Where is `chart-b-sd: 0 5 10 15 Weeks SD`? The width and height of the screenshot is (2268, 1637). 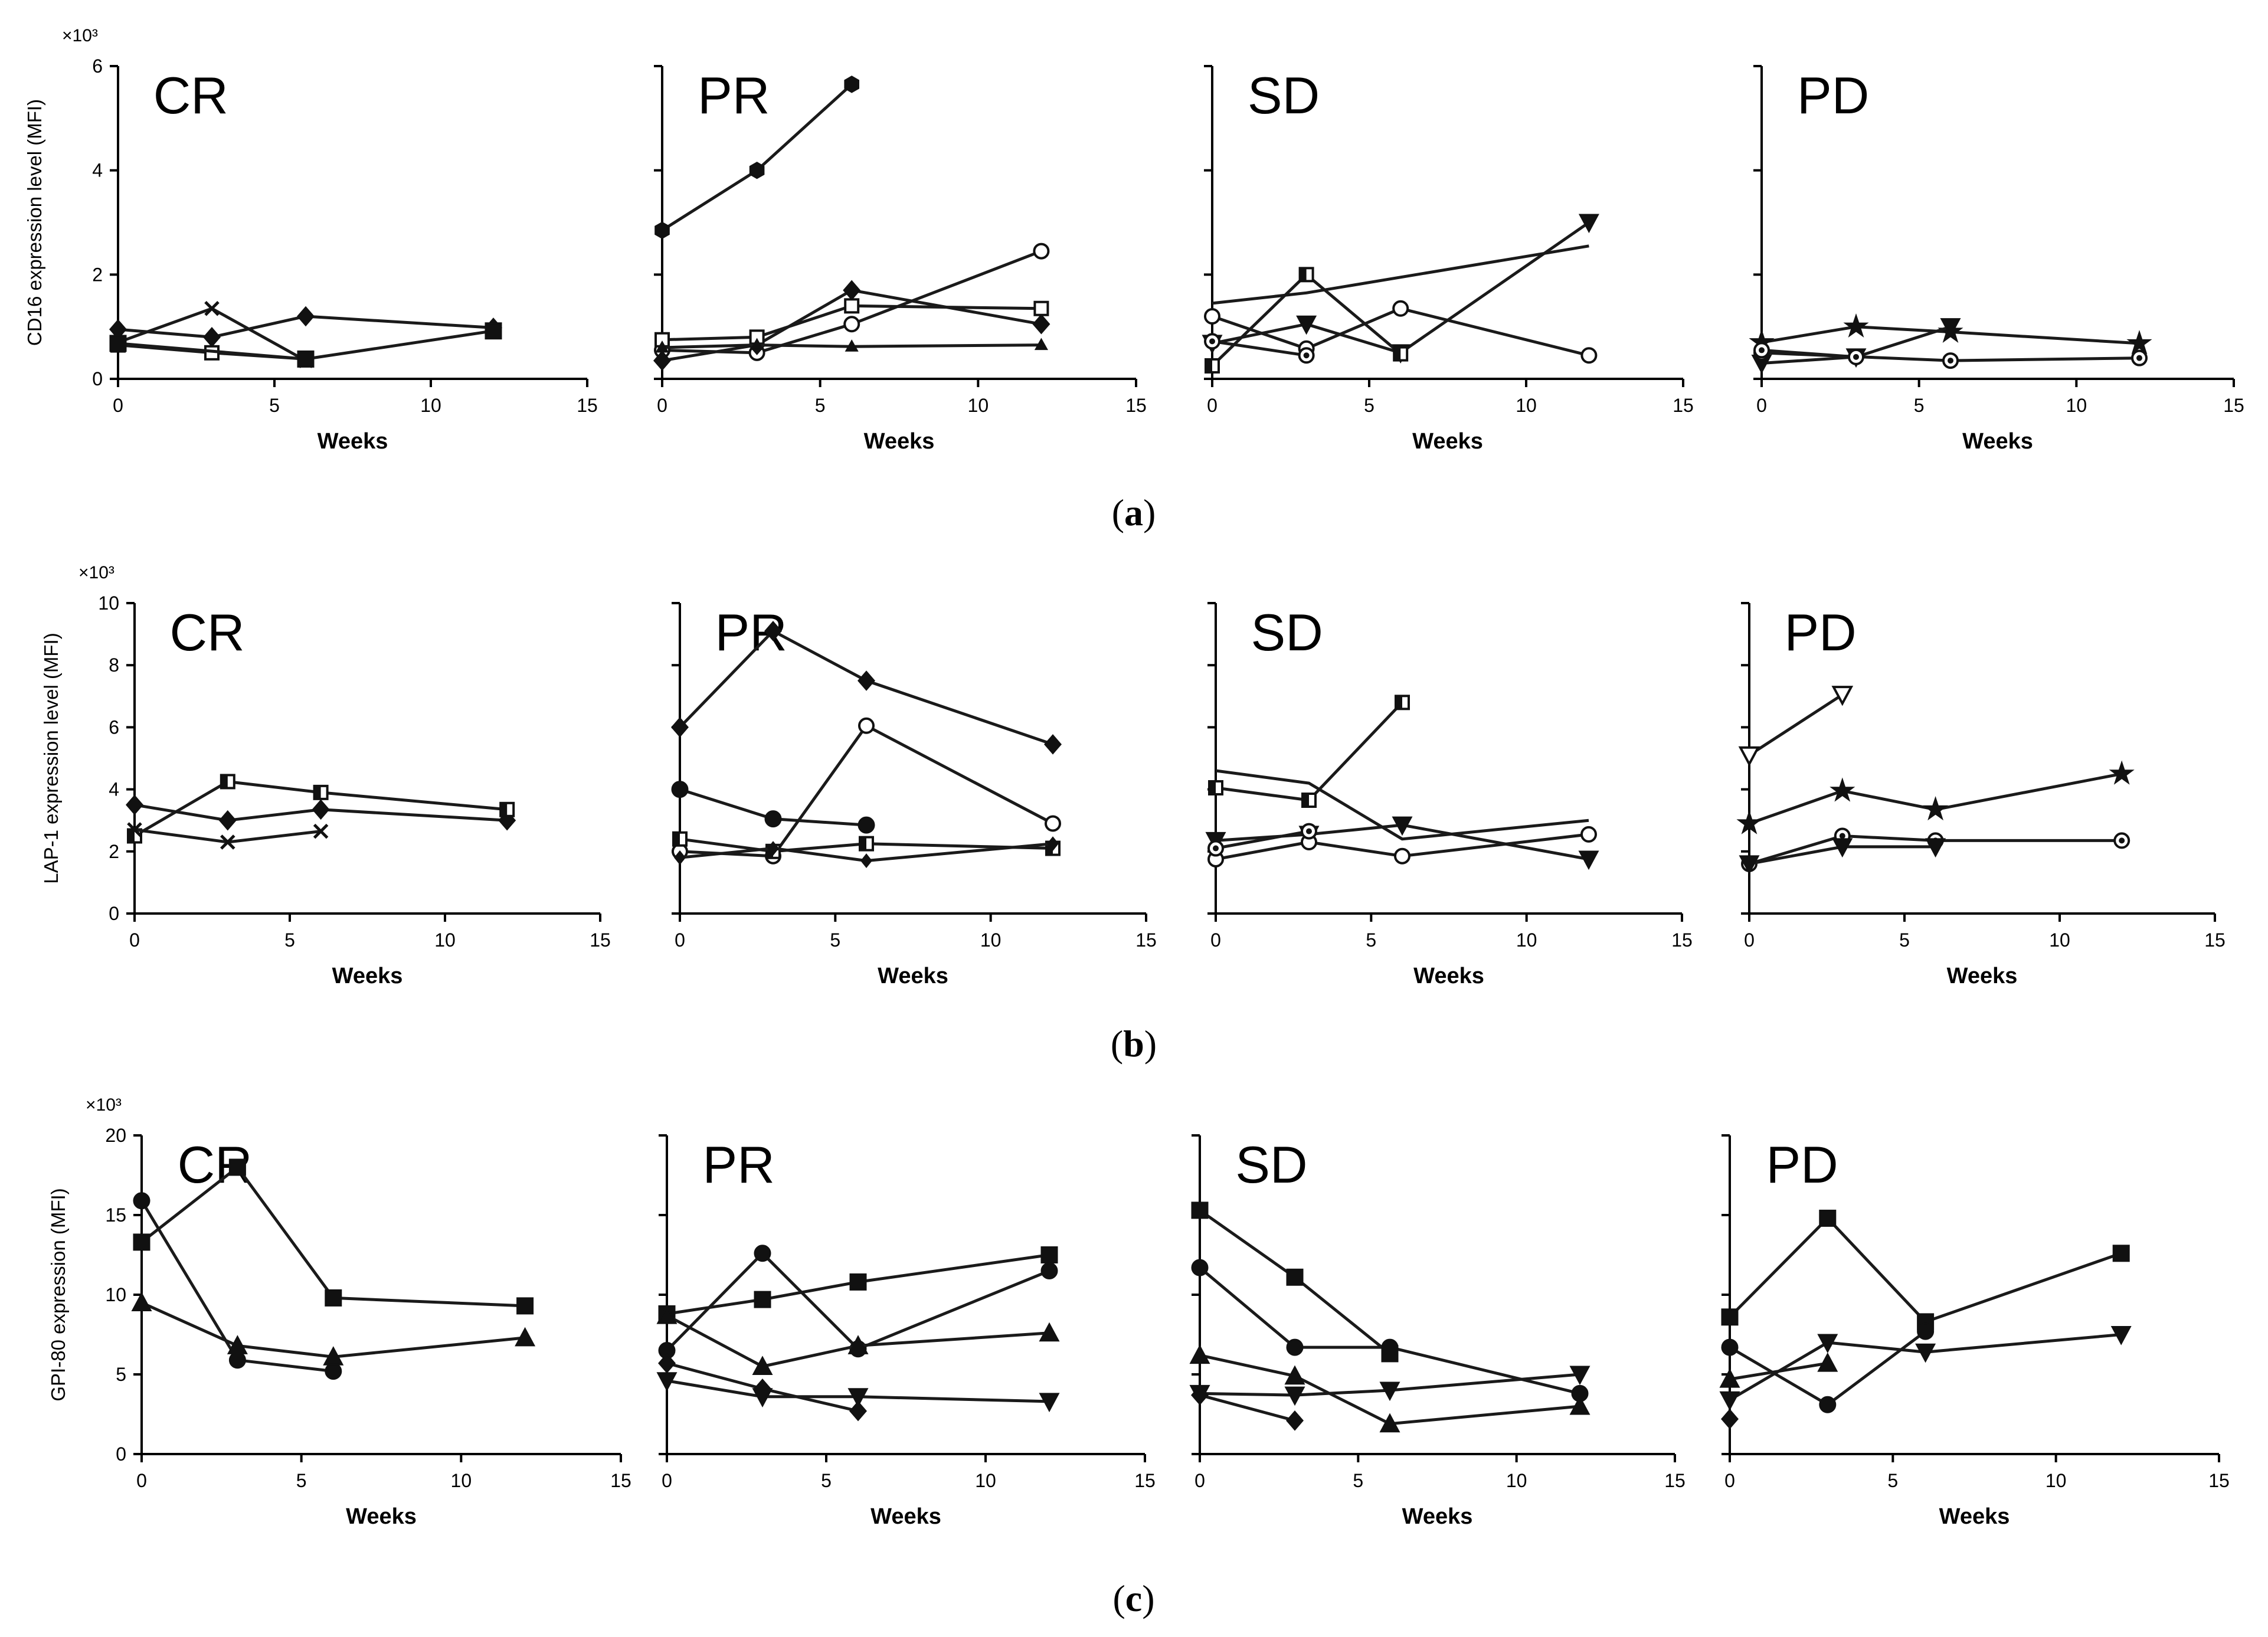
chart-b-sd: 0 5 10 15 Weeks SD is located at coordinates (1449, 795).